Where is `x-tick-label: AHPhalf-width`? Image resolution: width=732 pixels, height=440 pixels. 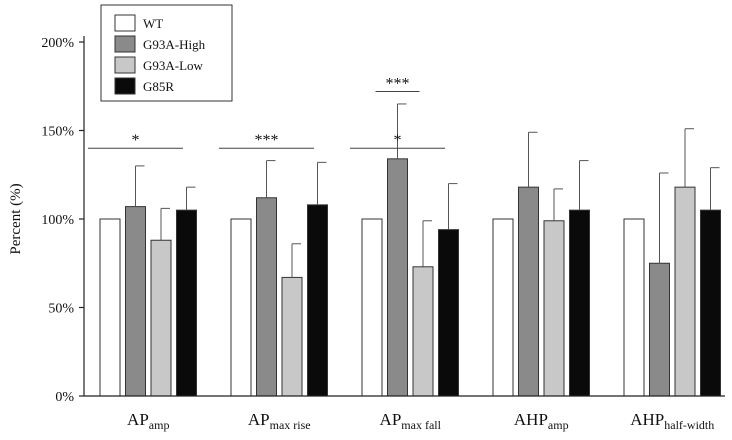
x-tick-label: AHPhalf-width is located at coordinates (672, 421).